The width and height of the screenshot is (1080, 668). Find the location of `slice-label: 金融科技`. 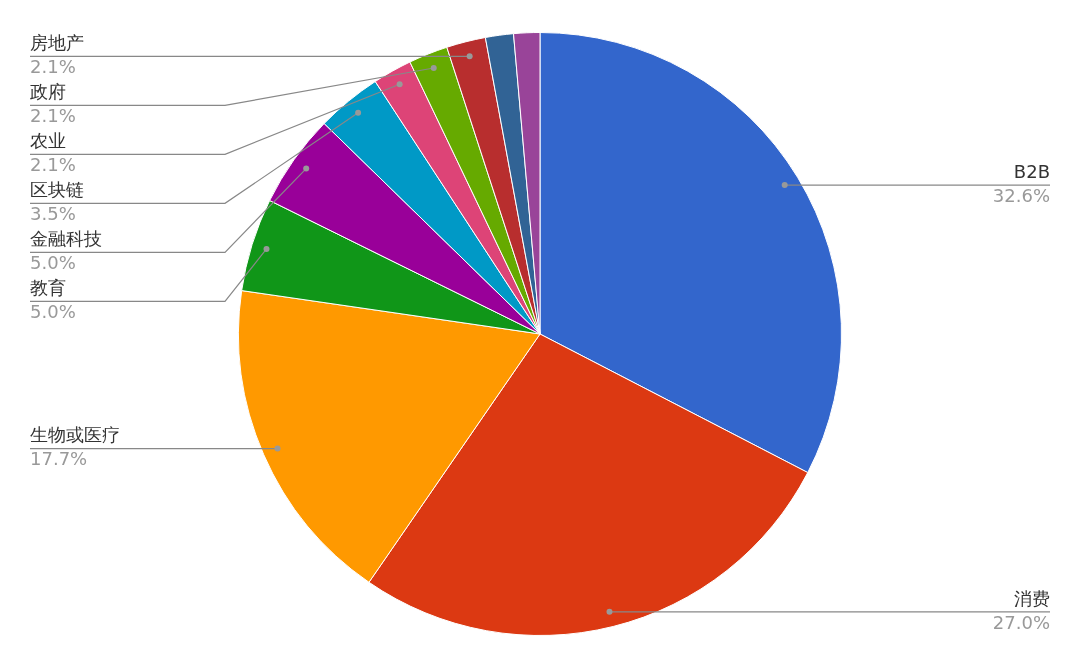

slice-label: 金融科技 is located at coordinates (66, 239).